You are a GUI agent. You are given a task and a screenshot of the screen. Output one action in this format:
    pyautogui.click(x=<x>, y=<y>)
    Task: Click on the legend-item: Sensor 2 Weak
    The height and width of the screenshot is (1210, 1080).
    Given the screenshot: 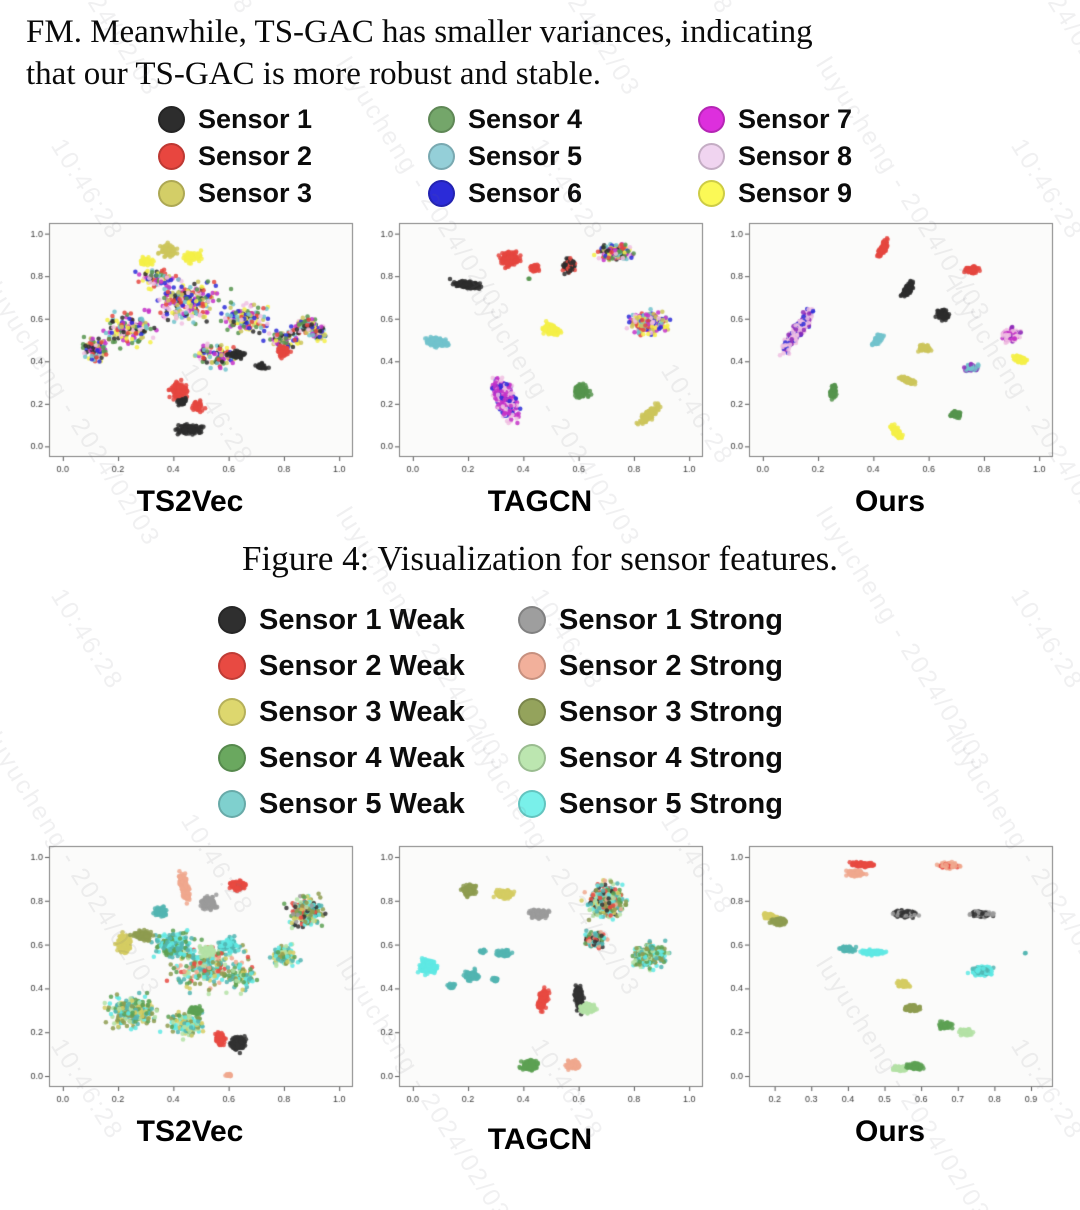 What is the action you would take?
    pyautogui.click(x=368, y=666)
    